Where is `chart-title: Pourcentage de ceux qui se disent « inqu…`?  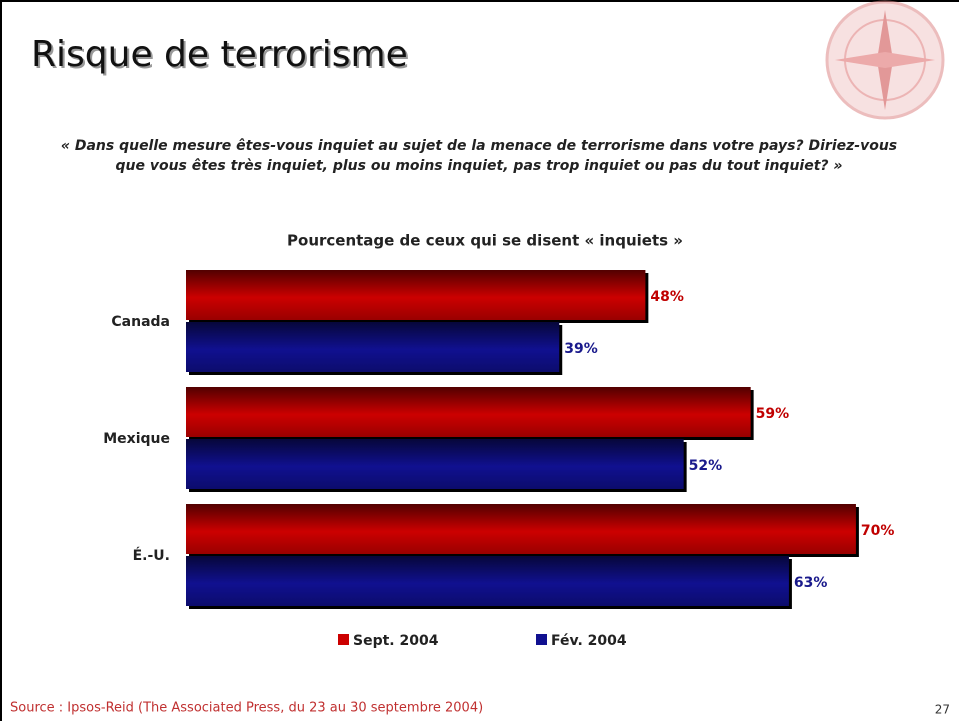
chart-title: Pourcentage de ceux qui se disent « inqu… is located at coordinates (485, 241).